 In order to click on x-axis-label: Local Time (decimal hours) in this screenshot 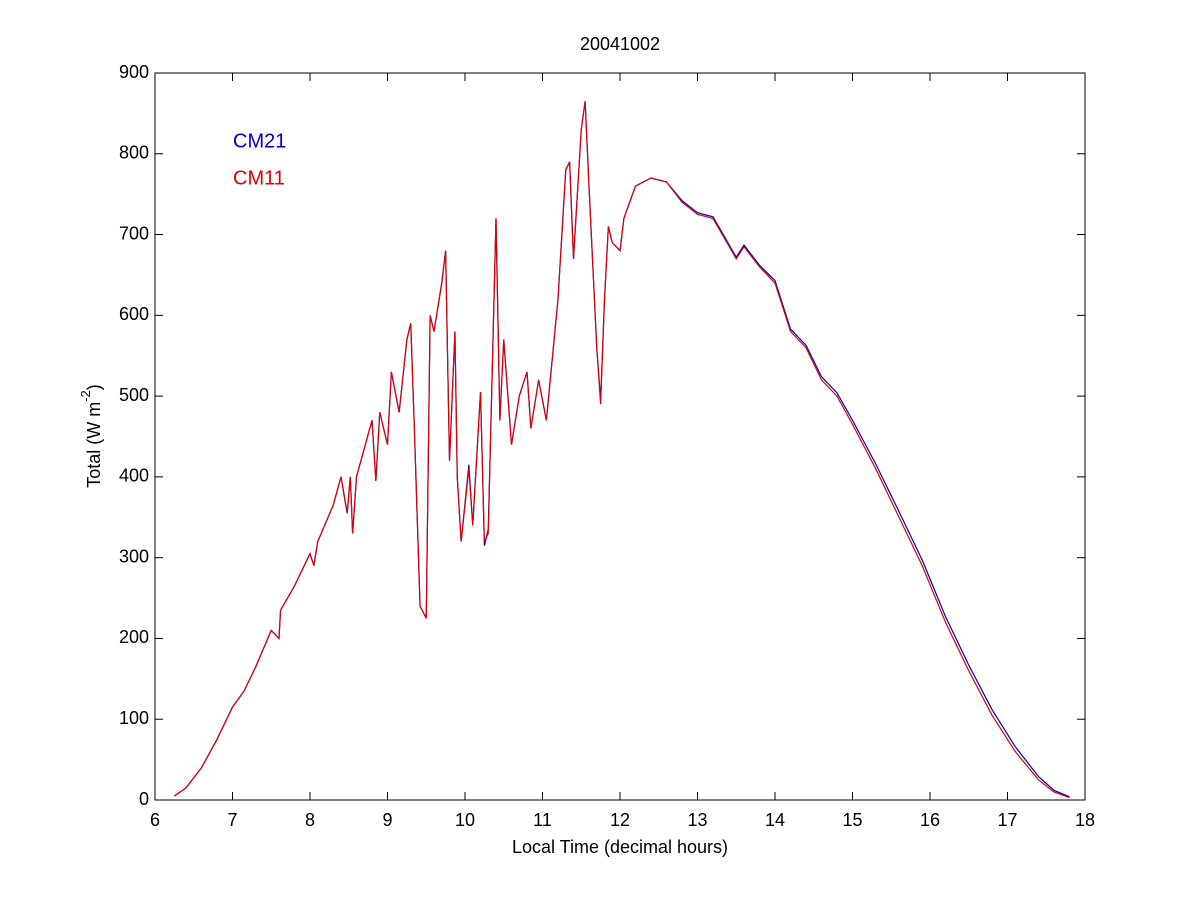, I will do `click(620, 847)`.